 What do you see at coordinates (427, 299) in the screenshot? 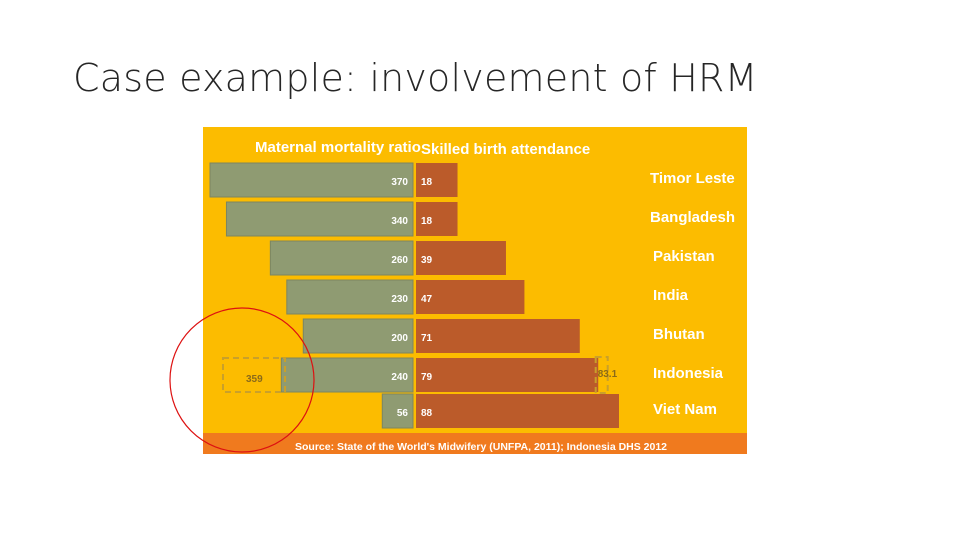
I see `sba-value-label: 47` at bounding box center [427, 299].